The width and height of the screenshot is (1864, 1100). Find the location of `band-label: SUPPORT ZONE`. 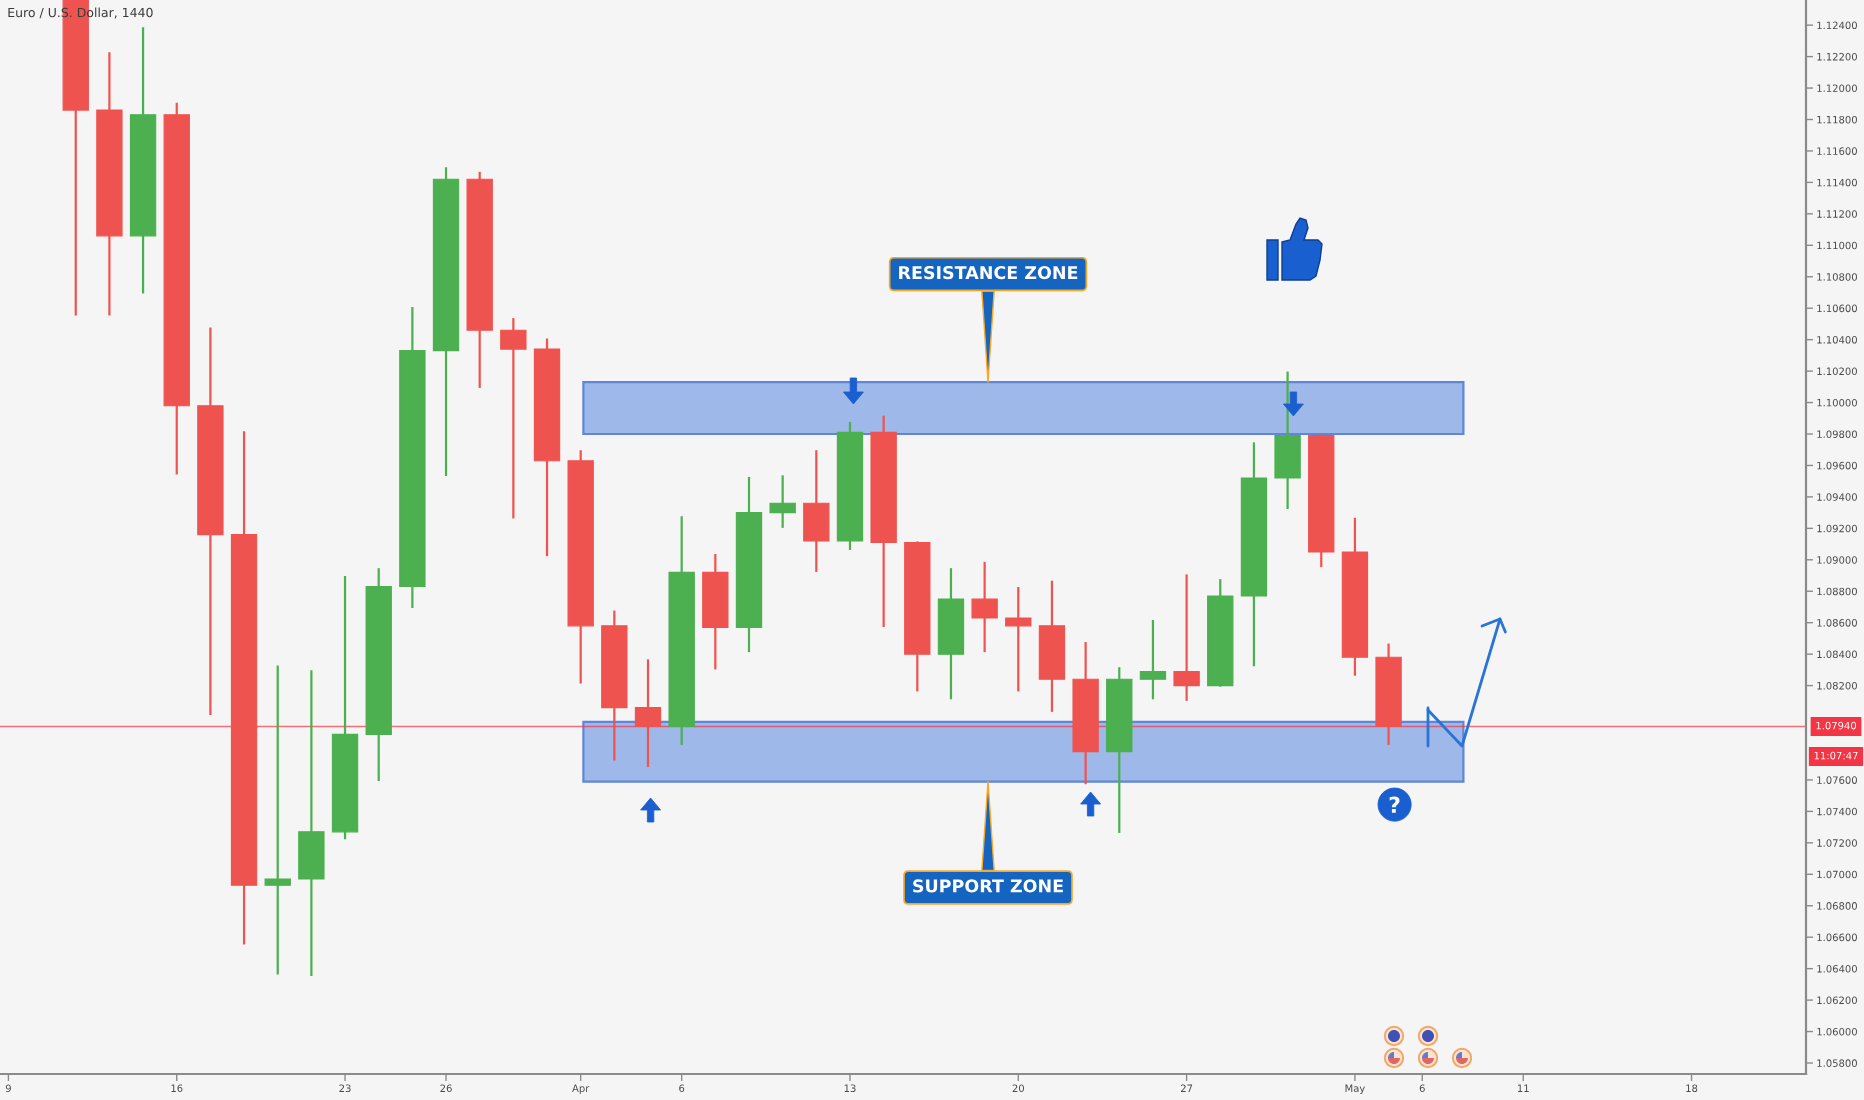

band-label: SUPPORT ZONE is located at coordinates (988, 886).